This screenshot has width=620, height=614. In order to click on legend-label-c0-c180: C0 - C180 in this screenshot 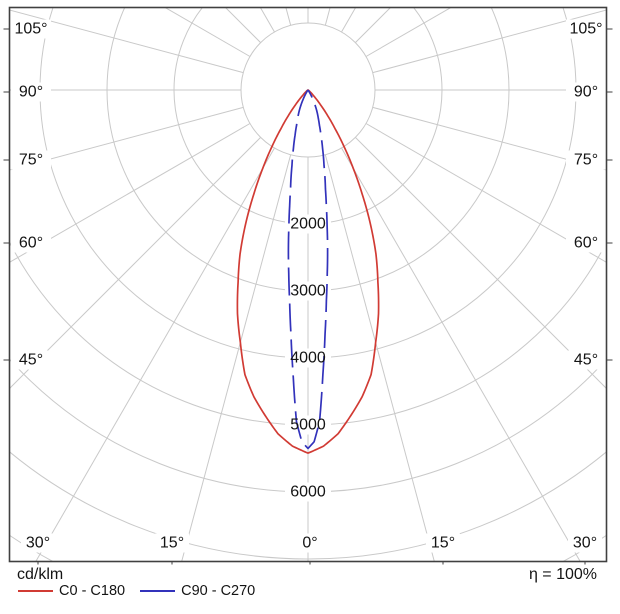, I will do `click(92, 591)`.